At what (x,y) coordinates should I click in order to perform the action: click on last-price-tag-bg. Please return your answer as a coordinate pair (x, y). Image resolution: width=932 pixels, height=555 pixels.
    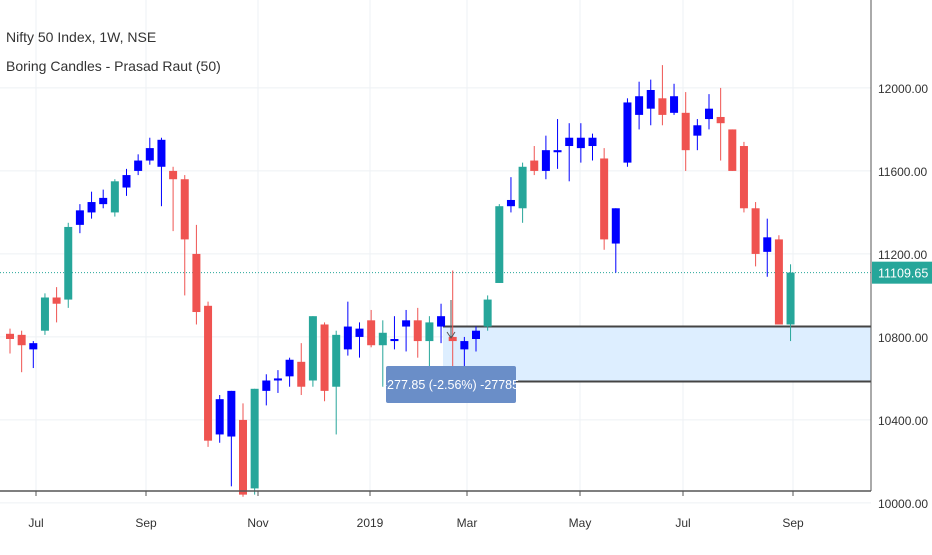
    Looking at the image, I should click on (902, 272).